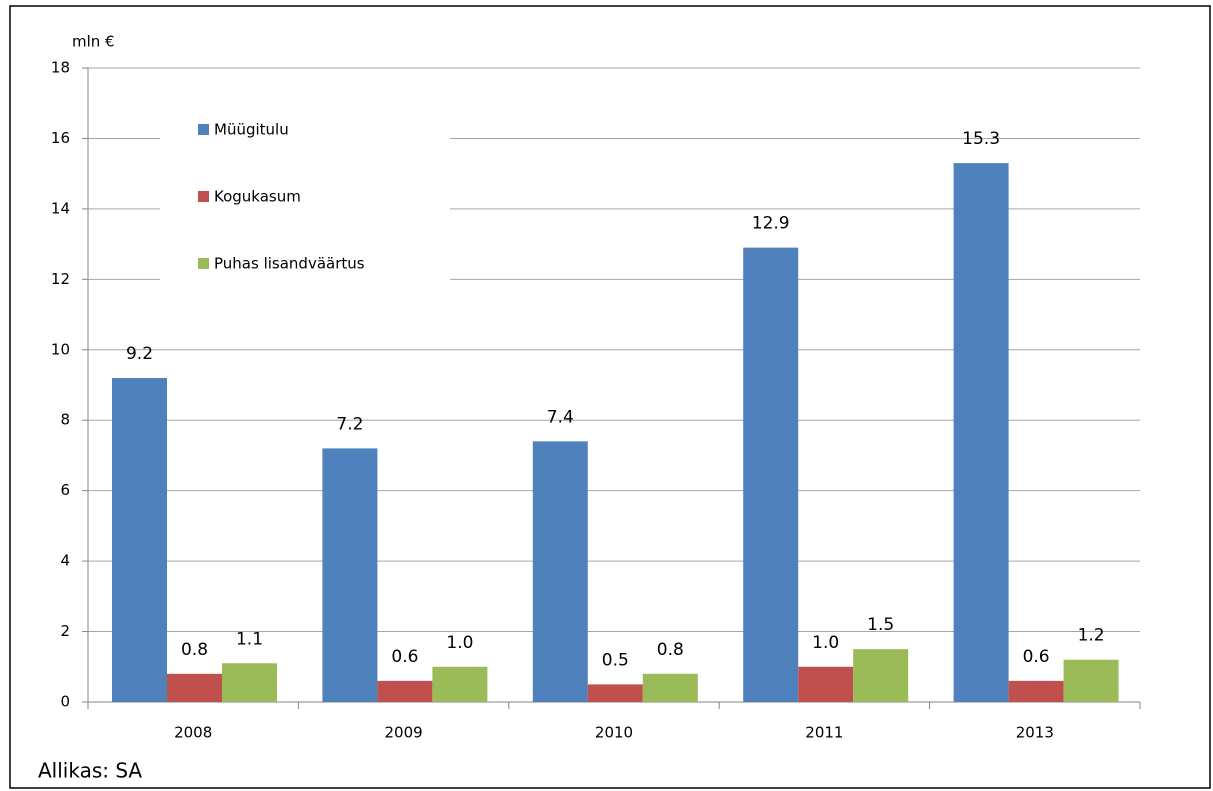 This screenshot has height=791, width=1213. I want to click on y-tick-label: 10, so click(60, 349).